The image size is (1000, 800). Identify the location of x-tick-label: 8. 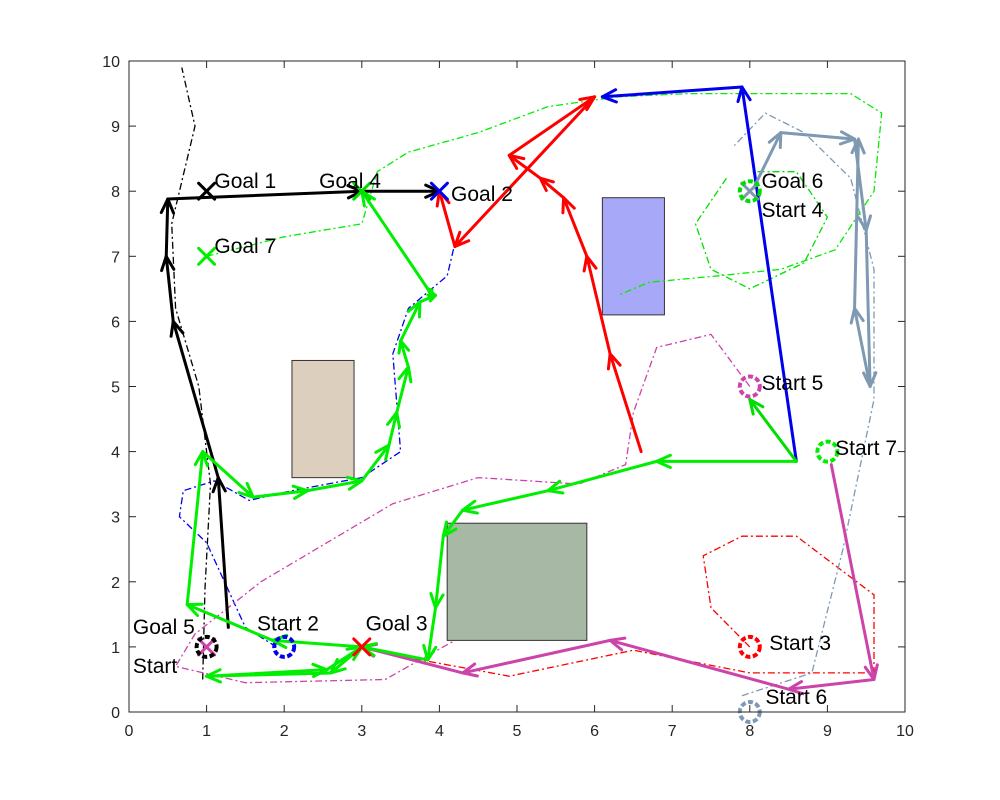
(749, 731).